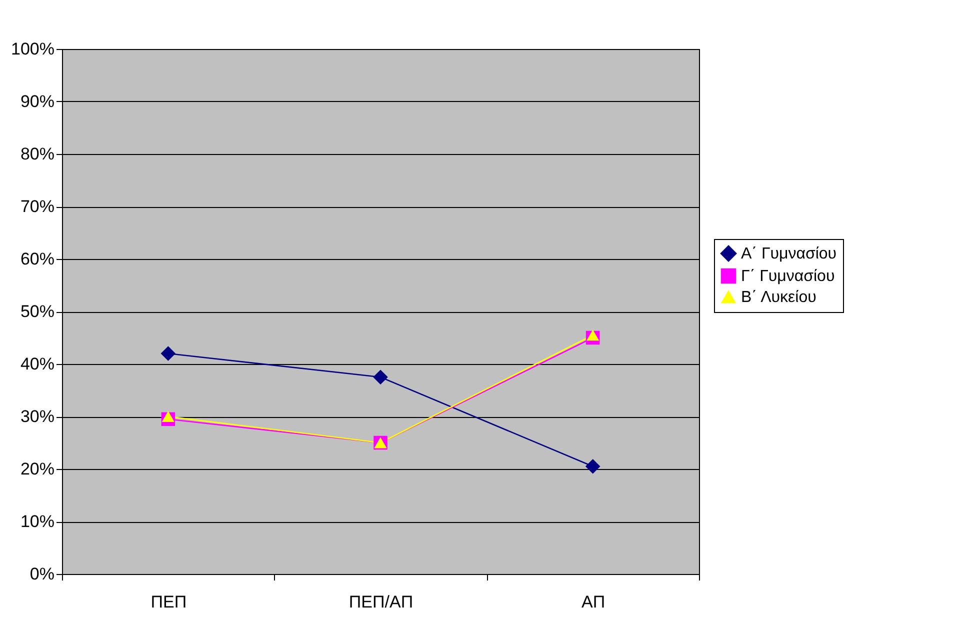  I want to click on y-tick-label: 70%, so click(37, 206).